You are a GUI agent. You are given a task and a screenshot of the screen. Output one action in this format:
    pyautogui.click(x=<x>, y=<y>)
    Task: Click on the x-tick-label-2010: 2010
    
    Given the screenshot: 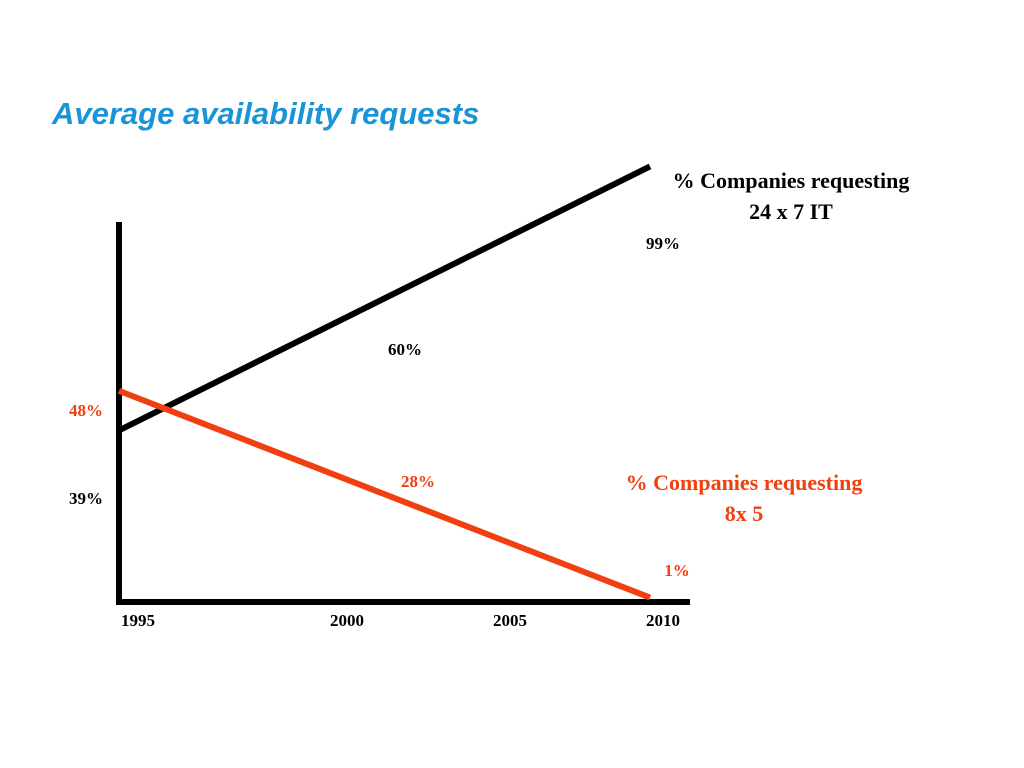 What is the action you would take?
    pyautogui.click(x=663, y=620)
    